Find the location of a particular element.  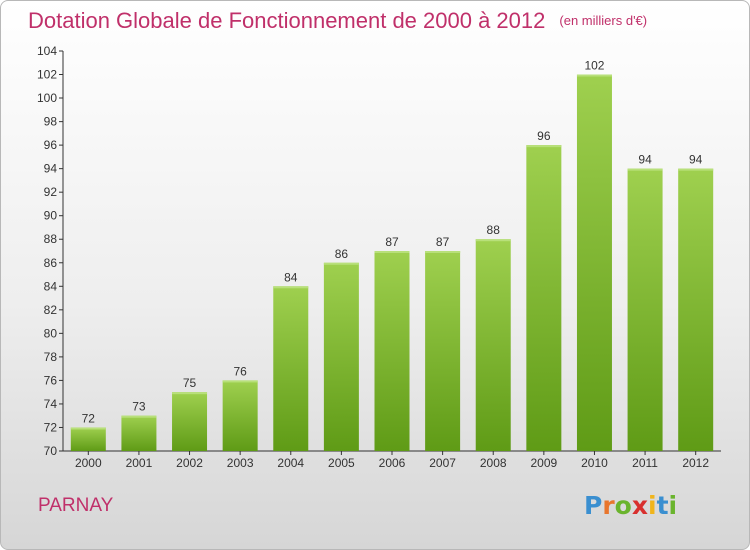

x-tick-label-2011: 2011 is located at coordinates (645, 463).